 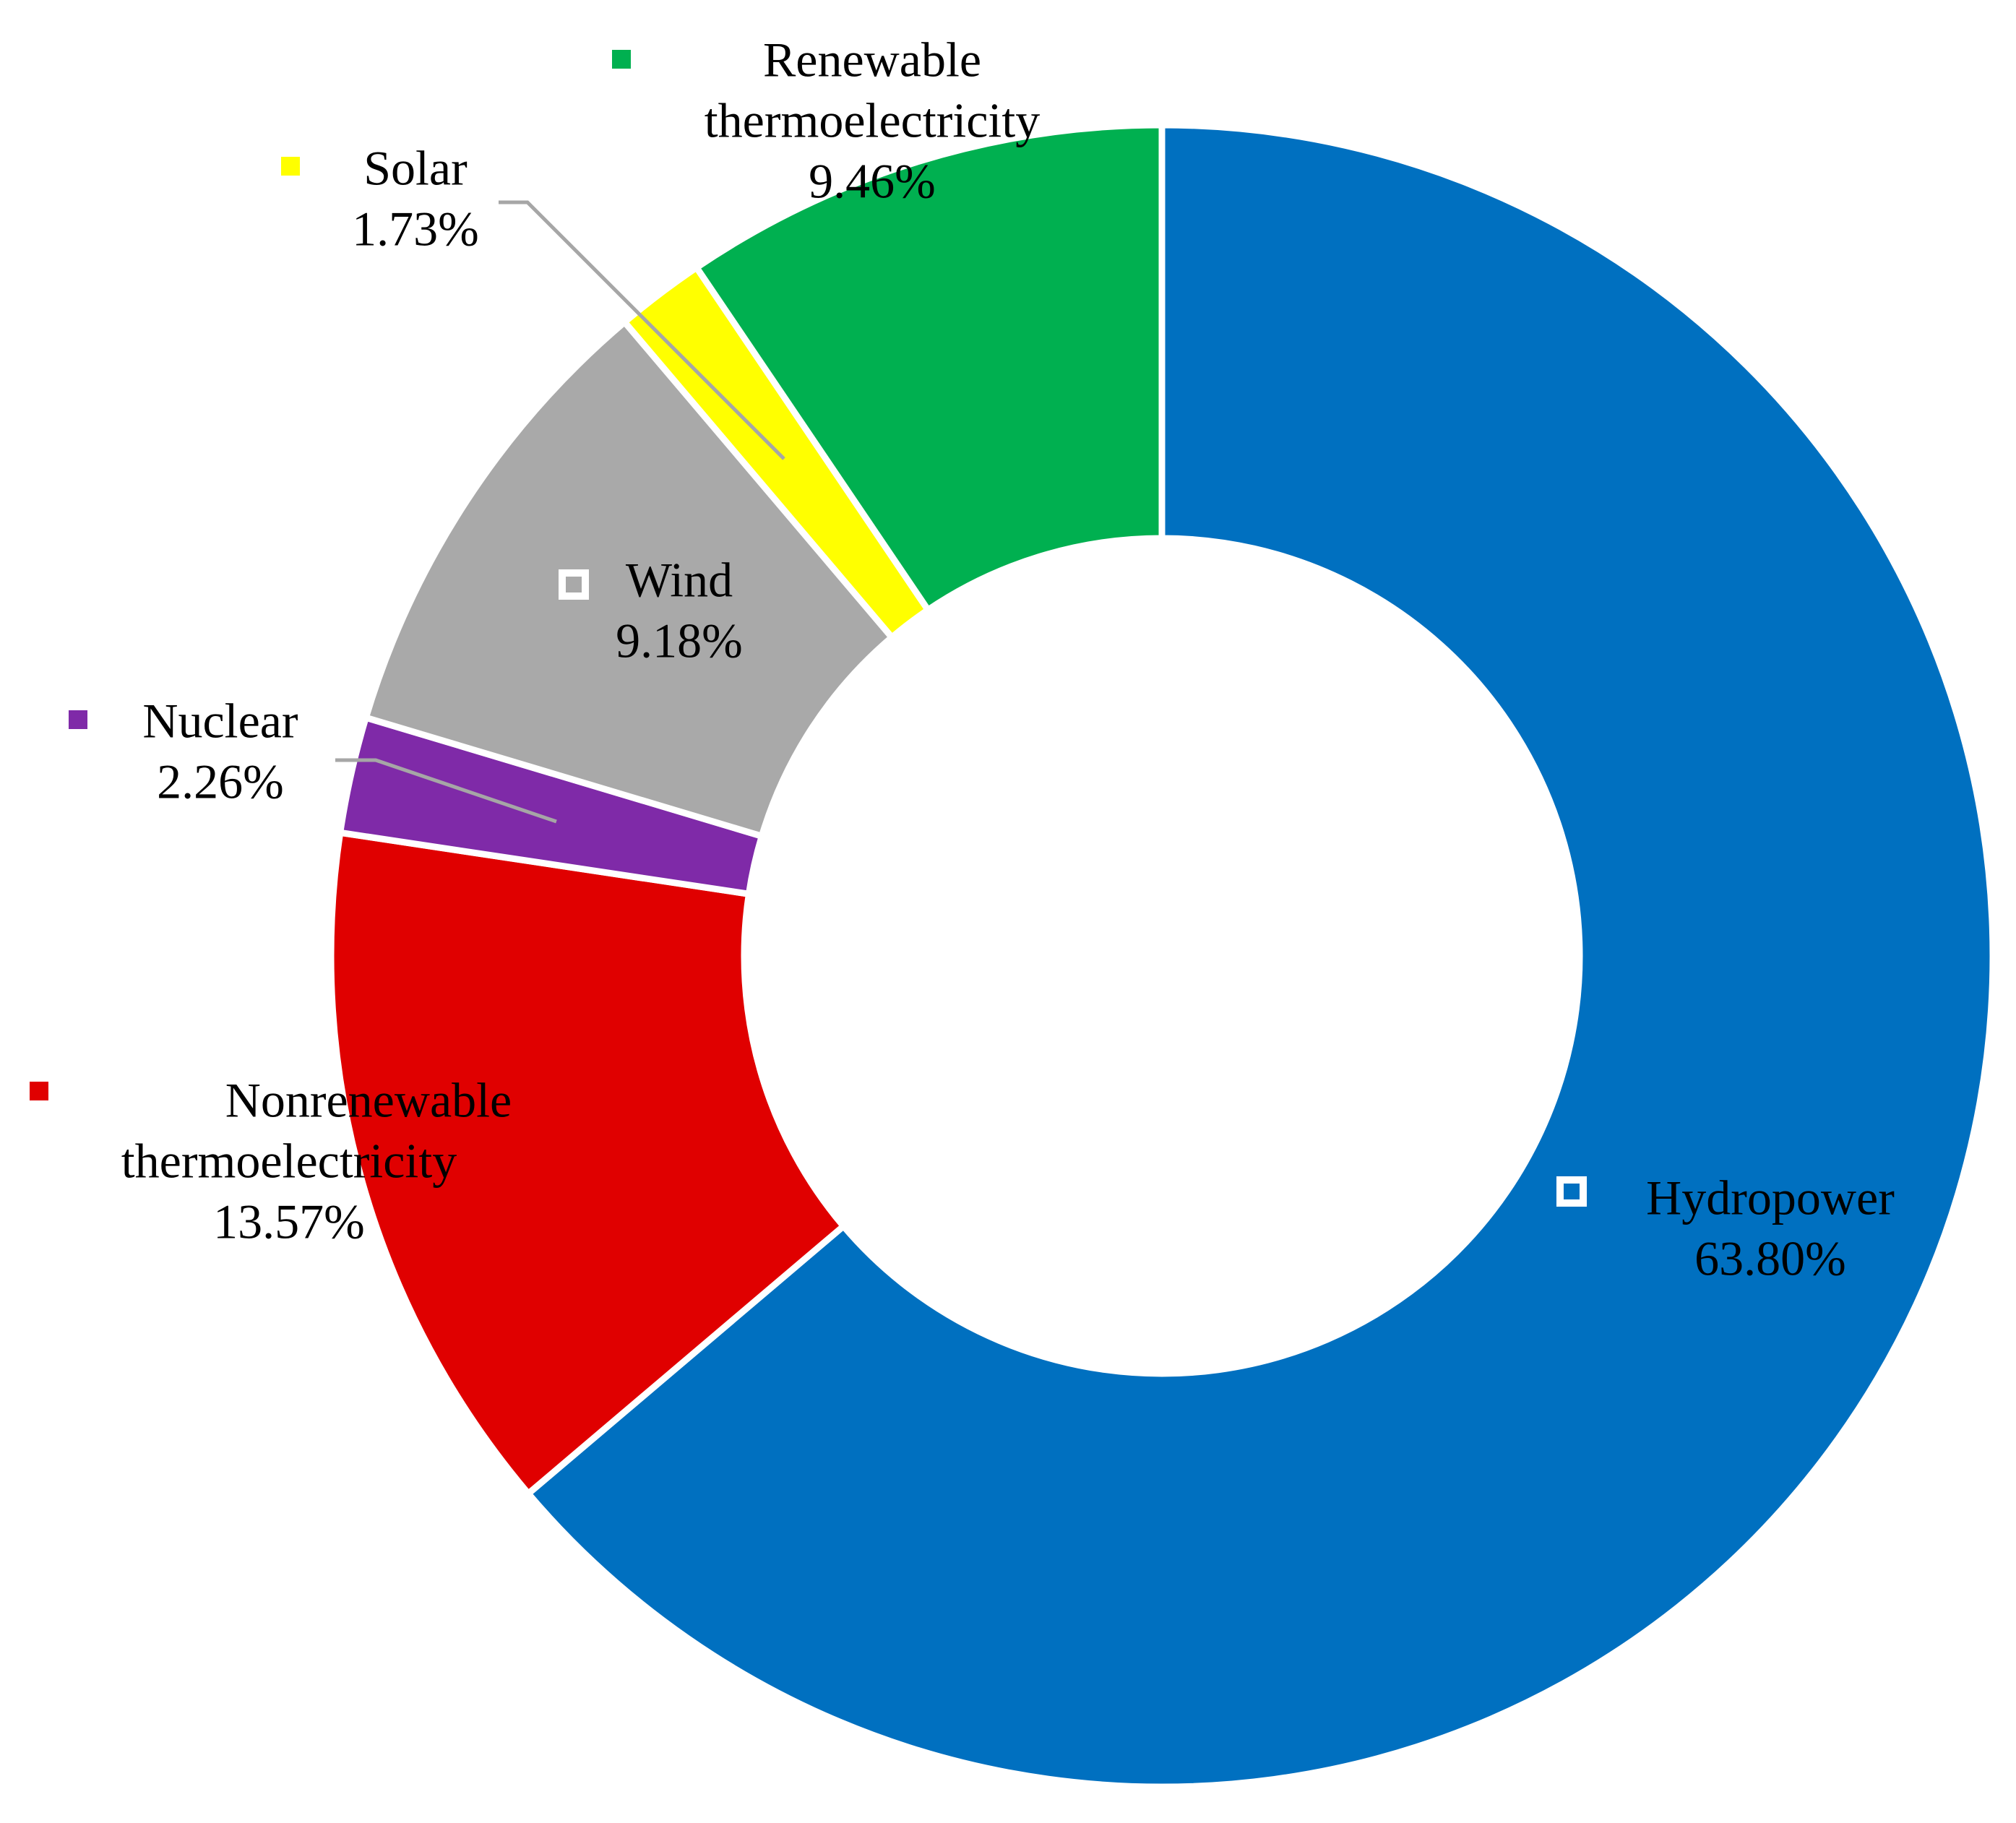 What do you see at coordinates (574, 584) in the screenshot?
I see `legend-key-wind` at bounding box center [574, 584].